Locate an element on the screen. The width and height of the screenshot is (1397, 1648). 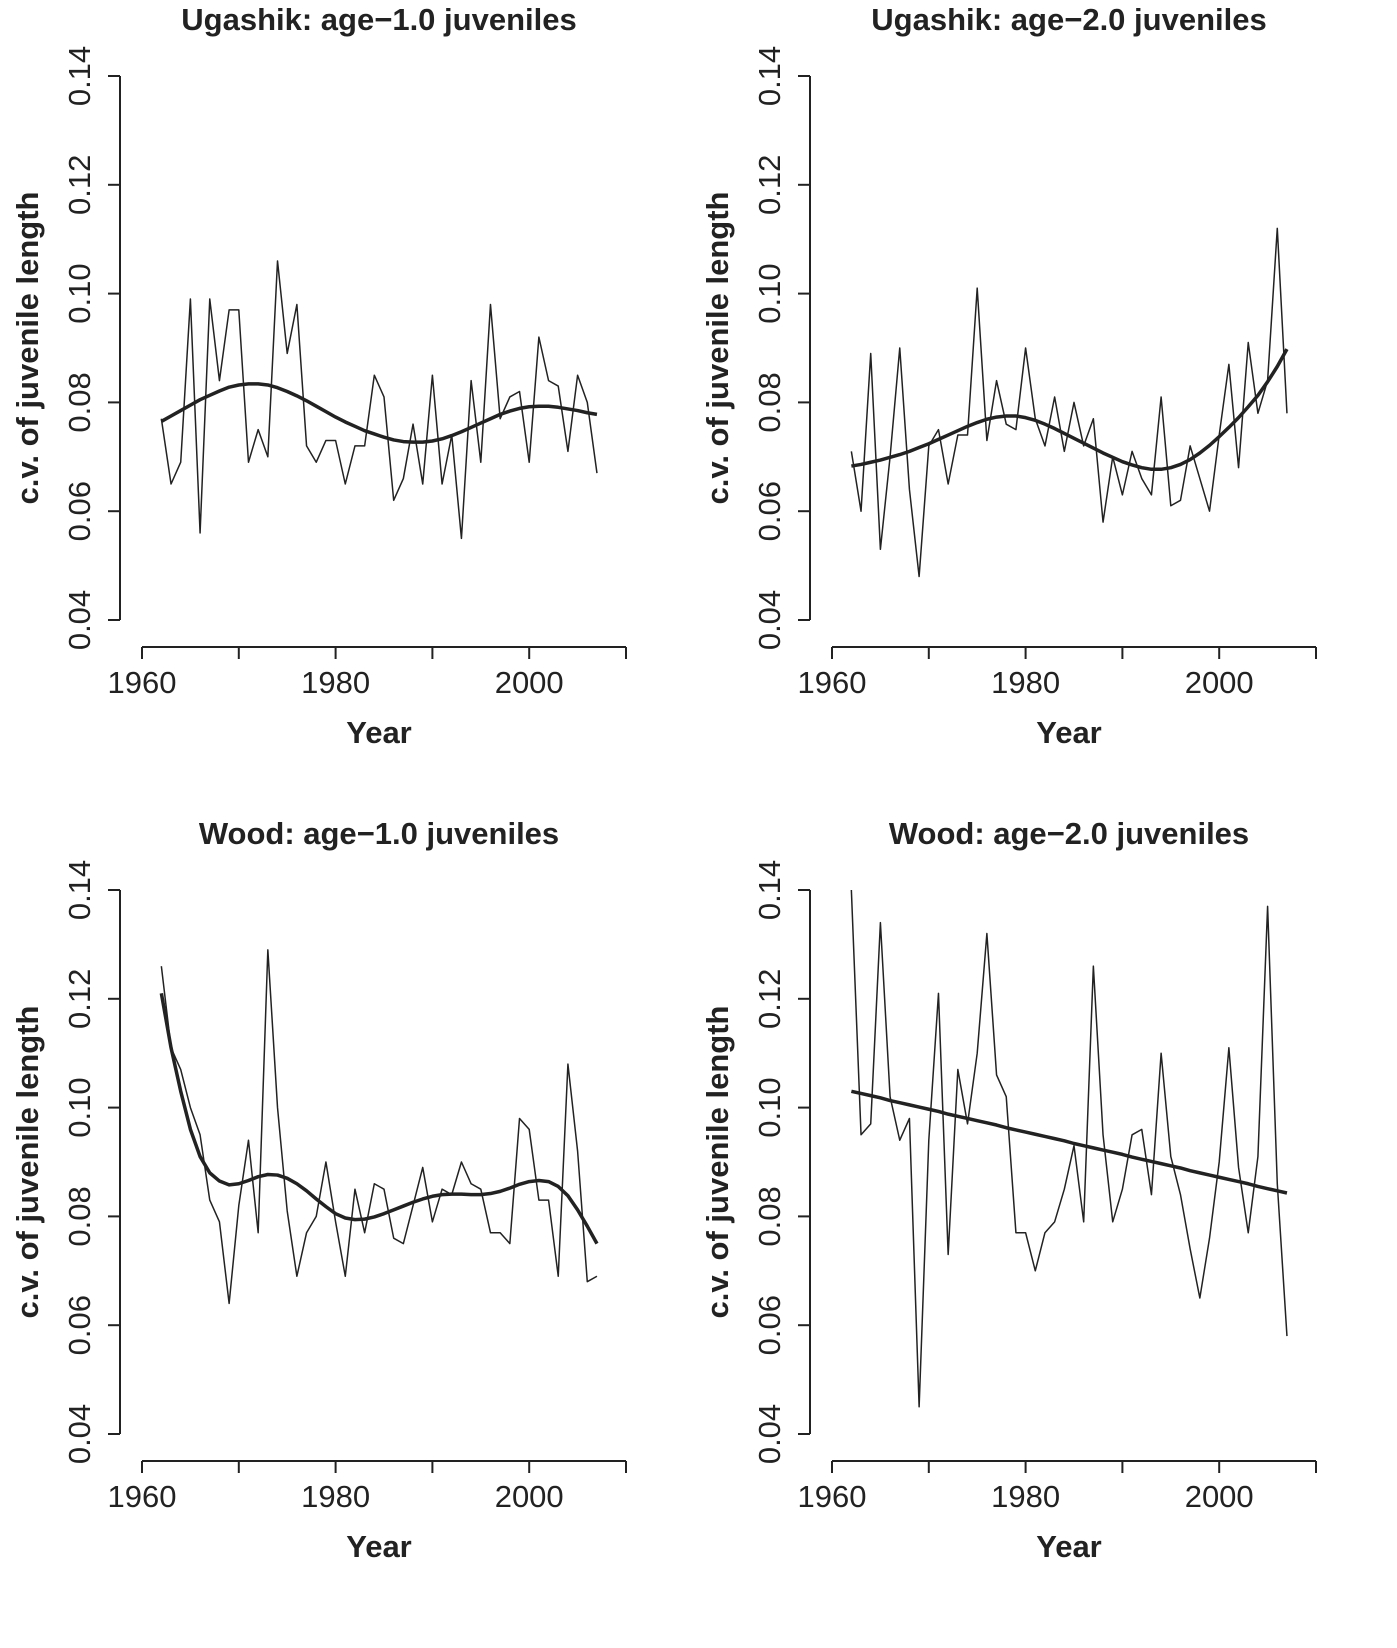
chart-title: Ugashik: age−2.0 juveniles is located at coordinates (1068, 19).